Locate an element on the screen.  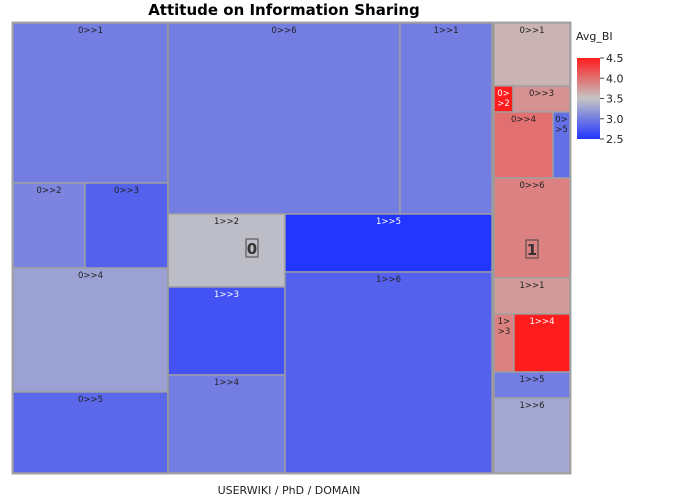
legend-tick-label: 4.0 is located at coordinates (615, 78).